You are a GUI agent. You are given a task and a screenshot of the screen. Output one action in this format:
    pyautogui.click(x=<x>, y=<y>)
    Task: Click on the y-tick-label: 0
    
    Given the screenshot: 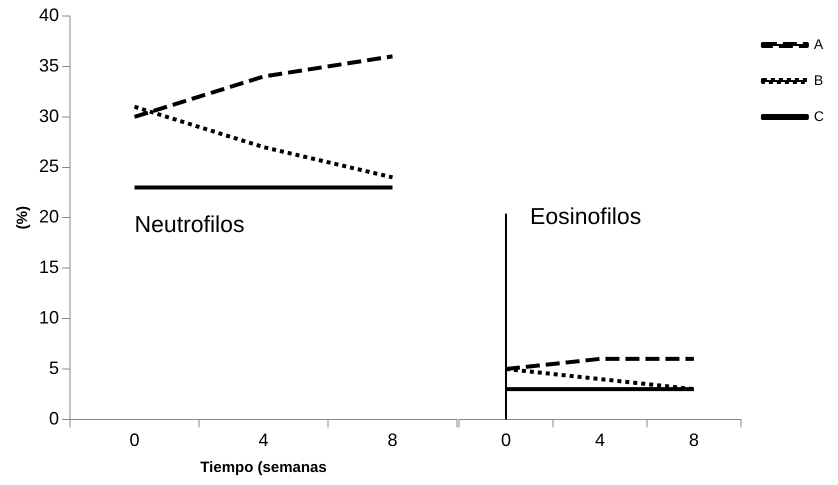 What is the action you would take?
    pyautogui.click(x=54, y=418)
    